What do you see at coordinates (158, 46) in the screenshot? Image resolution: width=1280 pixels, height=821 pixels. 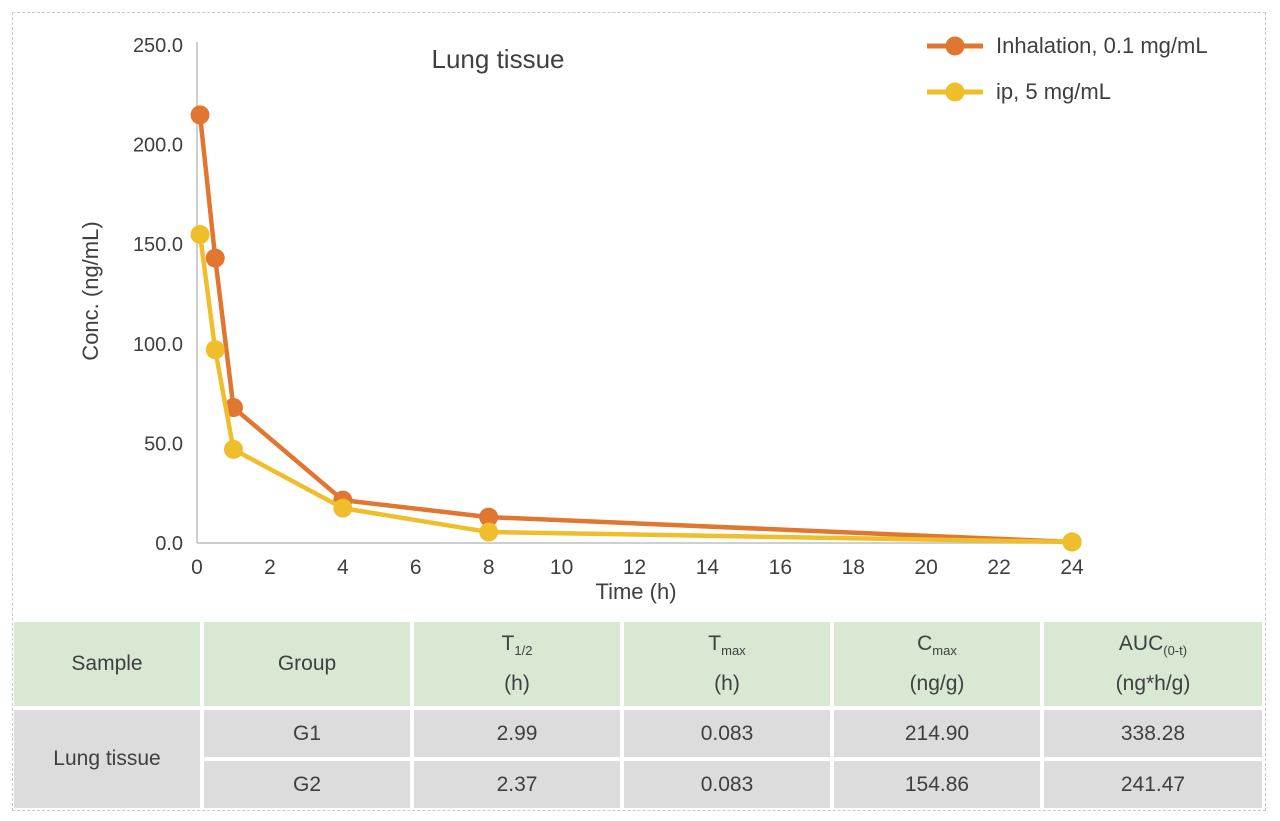 I see `y-tick-label: 250.0` at bounding box center [158, 46].